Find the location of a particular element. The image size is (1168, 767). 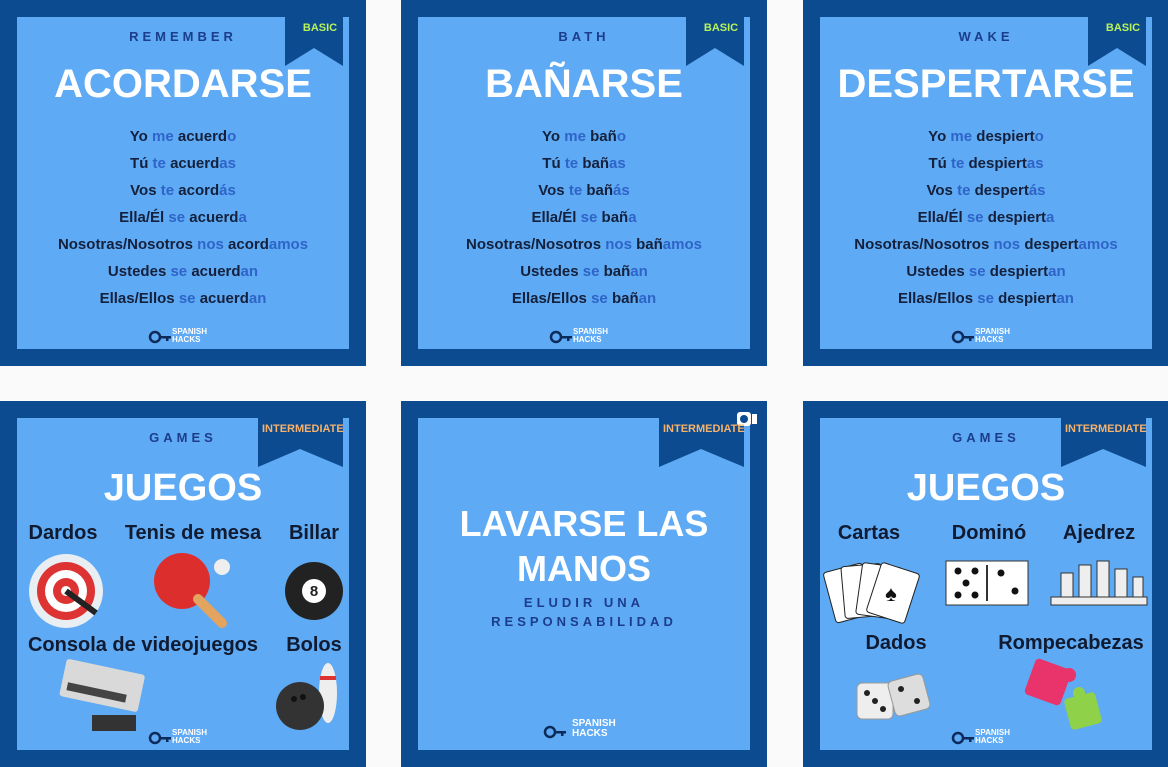

conjugation-line: Ella/Él se acuerda is located at coordinates (183, 217).